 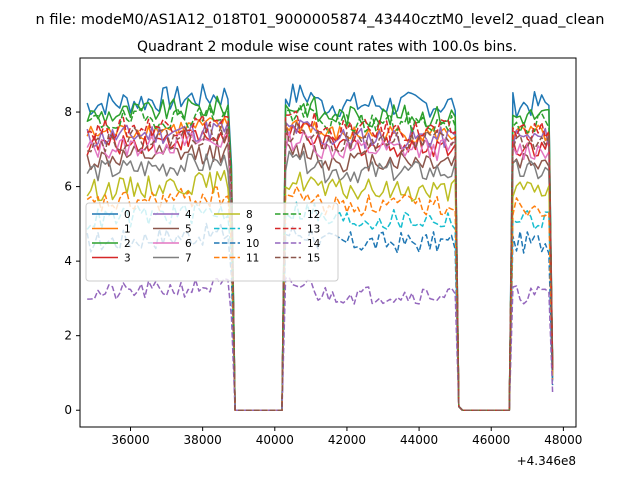 I want to click on legend-label-4: 4, so click(x=188, y=215).